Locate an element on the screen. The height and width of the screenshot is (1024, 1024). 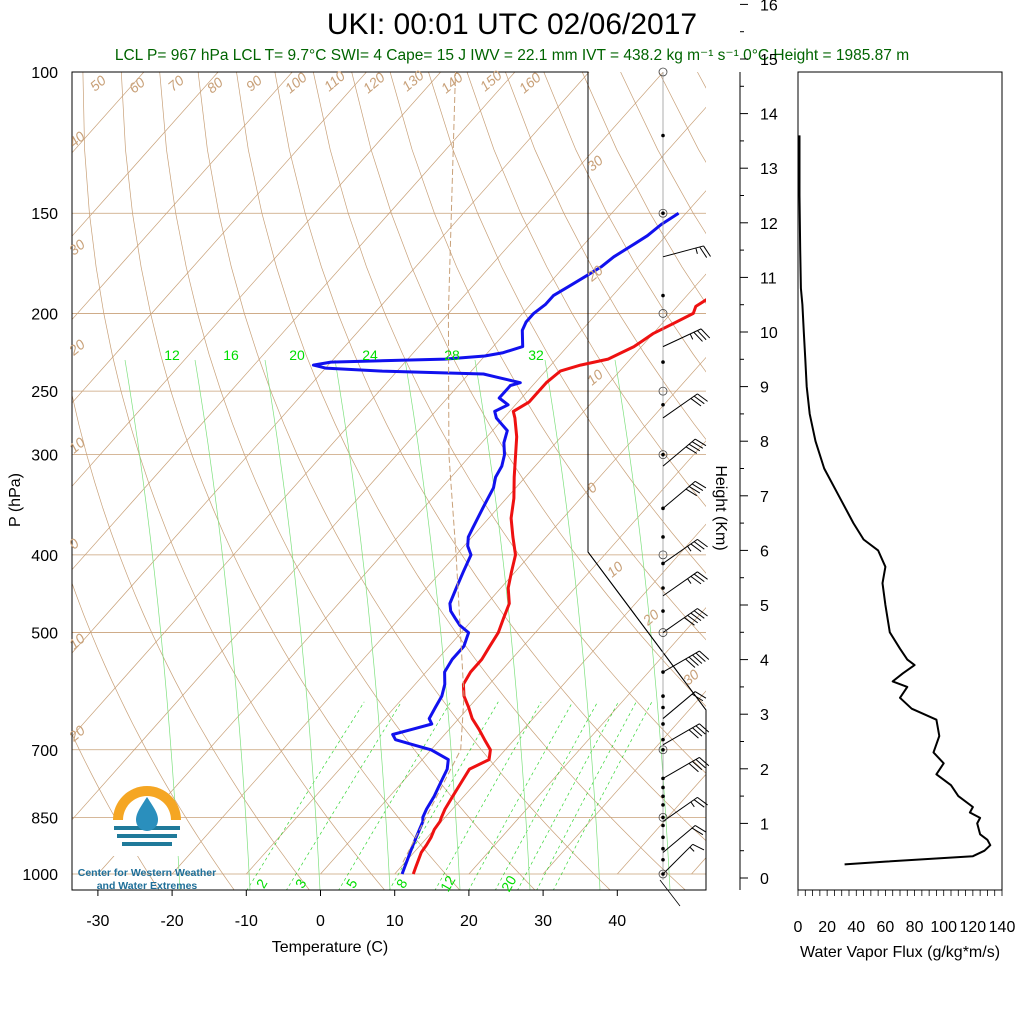
y-tick-label: 200 is located at coordinates (44, 314).